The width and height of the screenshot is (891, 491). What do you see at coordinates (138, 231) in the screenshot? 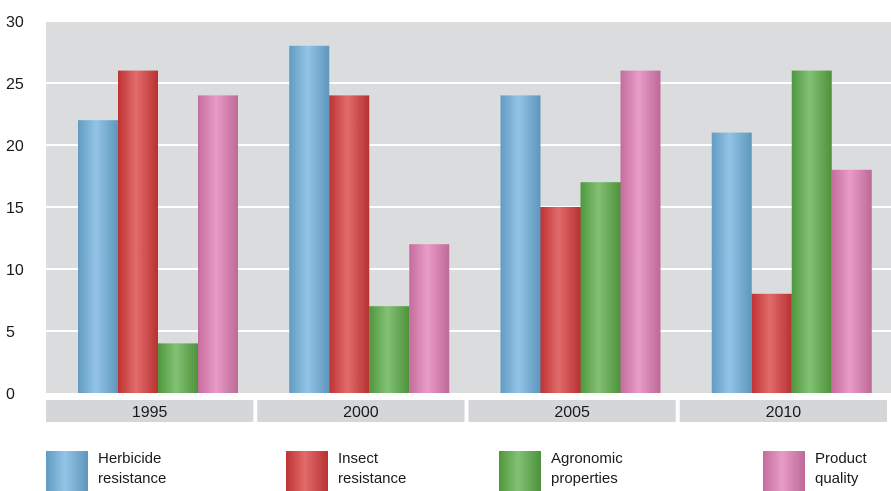
I see `bar-1995-insect-resistance` at bounding box center [138, 231].